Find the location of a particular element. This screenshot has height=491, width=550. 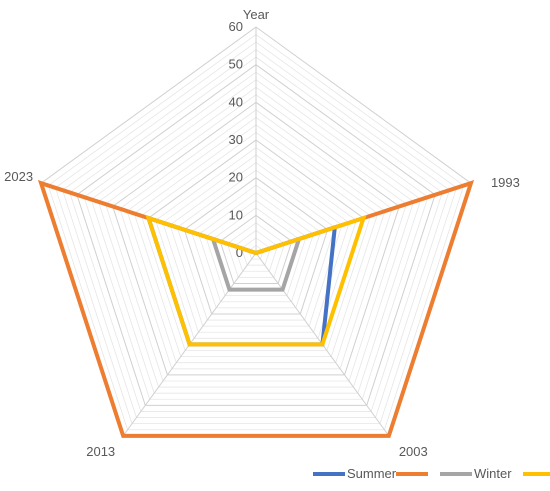

radial-tick-label: 10 is located at coordinates (236, 214).